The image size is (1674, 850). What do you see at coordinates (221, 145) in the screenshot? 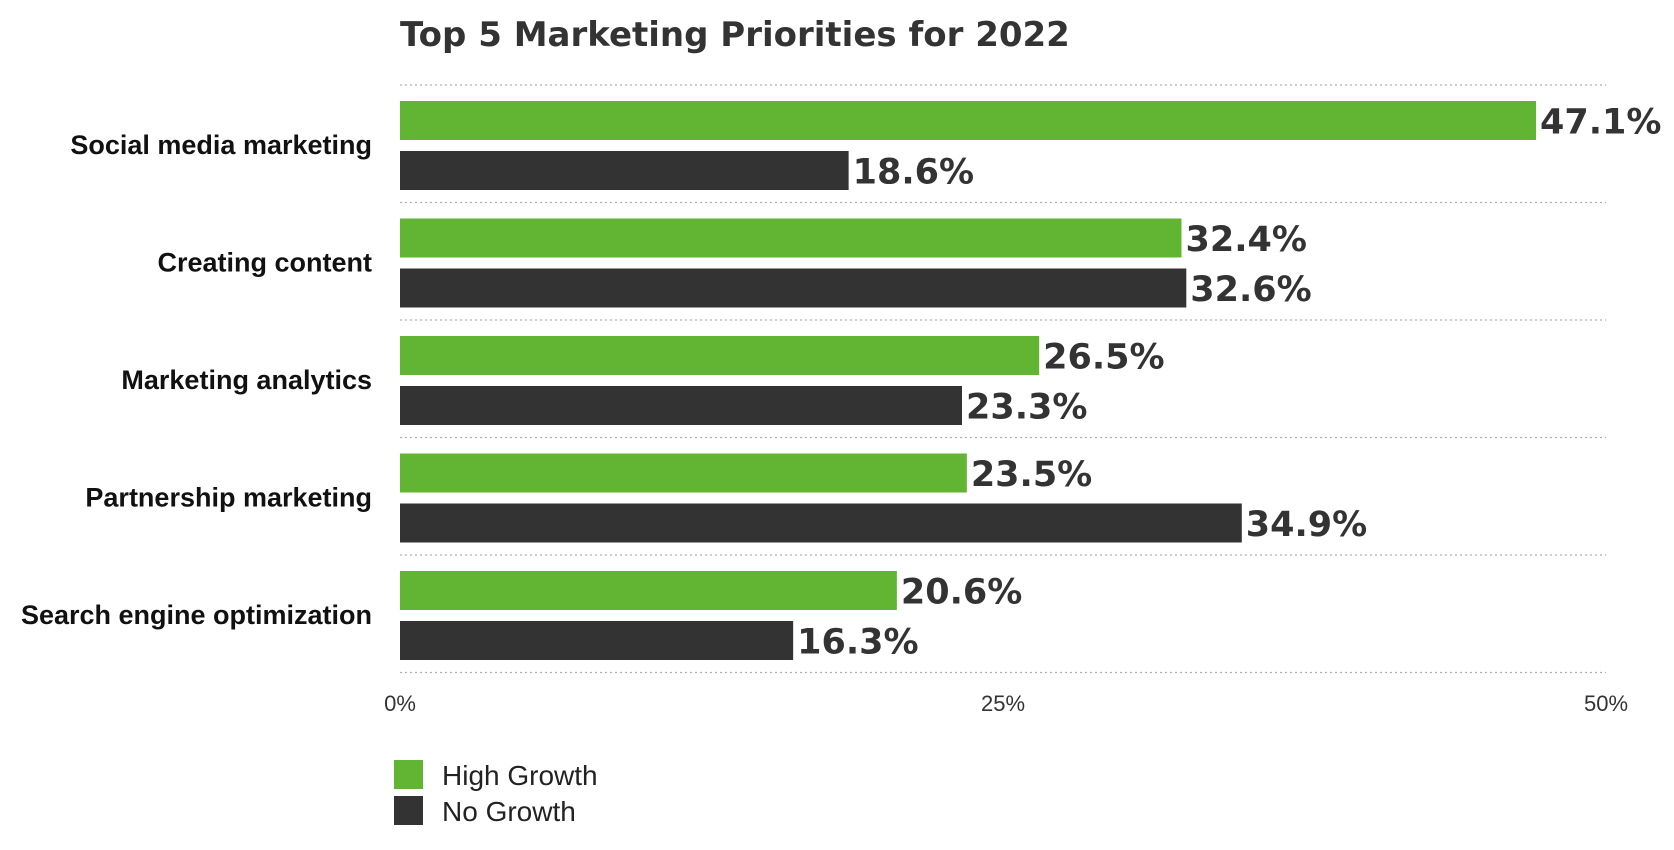
I see `category-label: Social media marketing` at bounding box center [221, 145].